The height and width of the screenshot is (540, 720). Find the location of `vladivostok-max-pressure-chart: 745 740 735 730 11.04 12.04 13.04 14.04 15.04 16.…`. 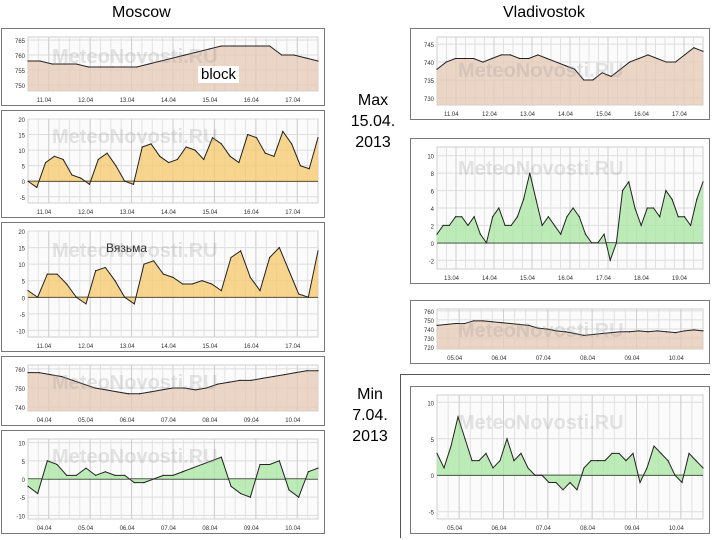

vladivostok-max-pressure-chart: 745 740 735 730 11.04 12.04 13.04 14.04 15.04 16.… is located at coordinates (560, 74).